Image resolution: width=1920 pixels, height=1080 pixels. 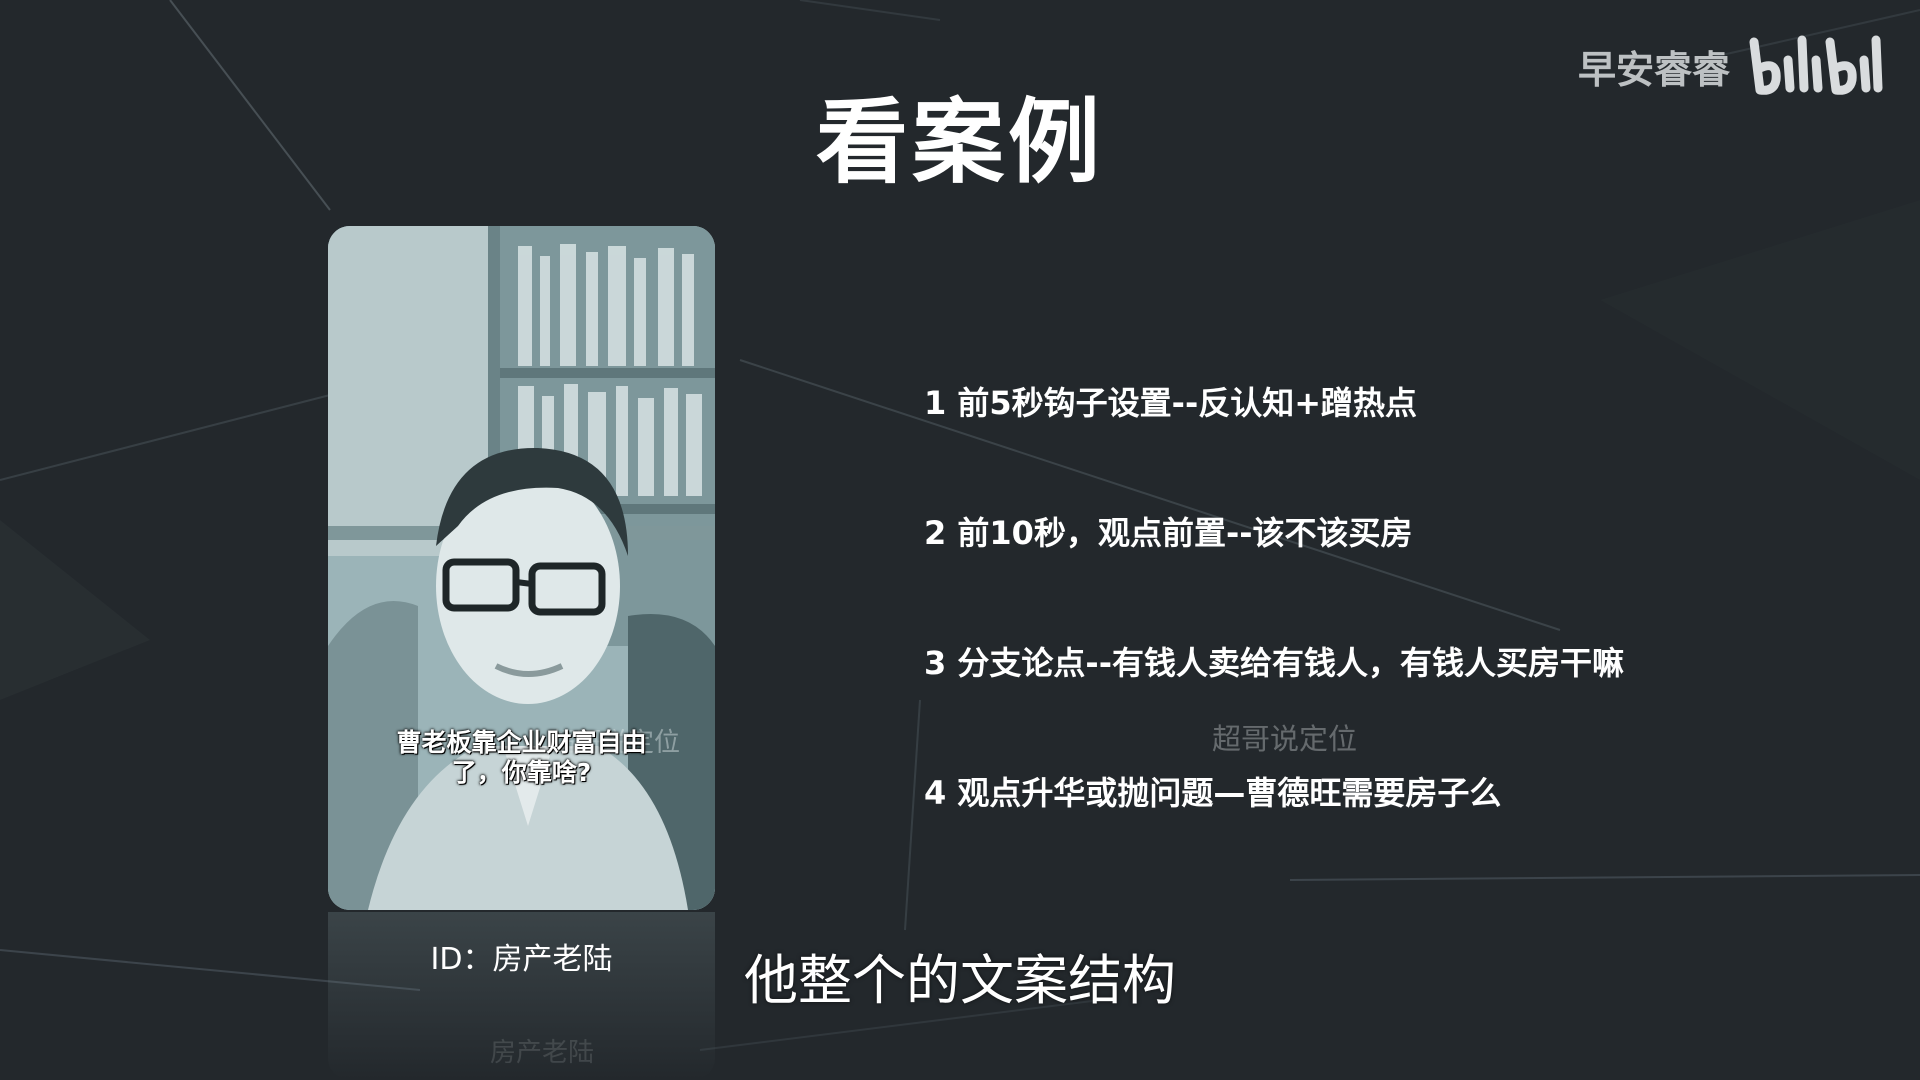 What do you see at coordinates (1171, 403) in the screenshot?
I see `point-item-1: 1 前5秒钩子设置--反认知+蹭热点` at bounding box center [1171, 403].